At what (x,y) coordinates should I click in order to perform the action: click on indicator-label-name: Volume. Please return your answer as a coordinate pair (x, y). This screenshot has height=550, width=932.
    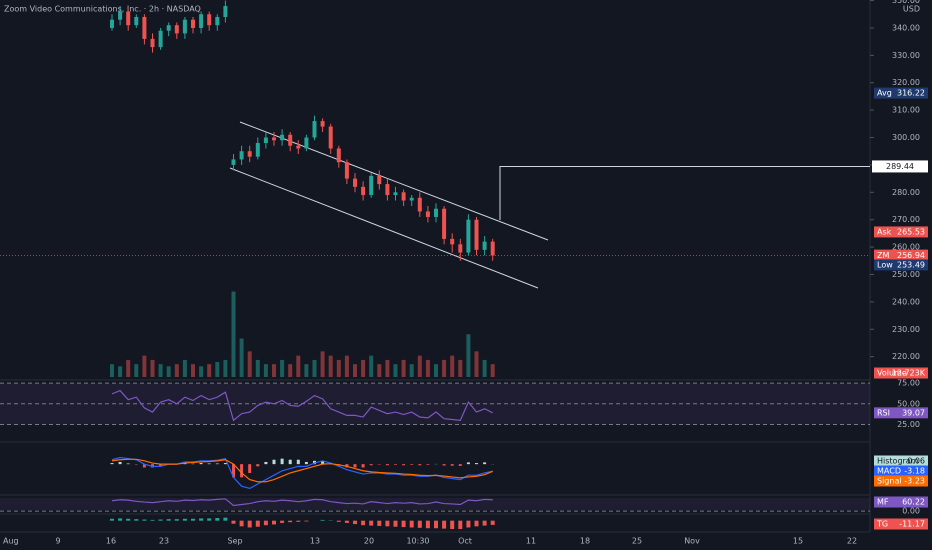
    Looking at the image, I should click on (892, 373).